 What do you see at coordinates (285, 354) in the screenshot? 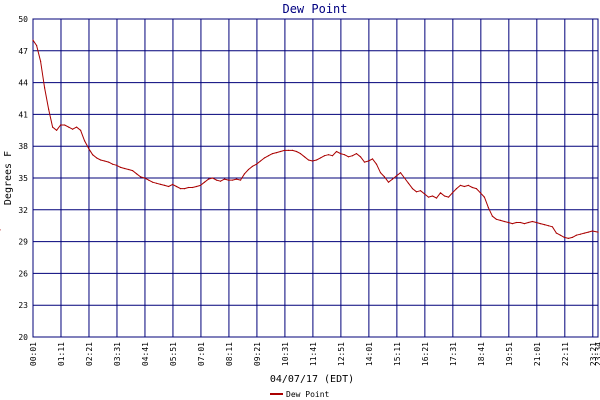
I see `x-tick-label: 10:31` at bounding box center [285, 354].